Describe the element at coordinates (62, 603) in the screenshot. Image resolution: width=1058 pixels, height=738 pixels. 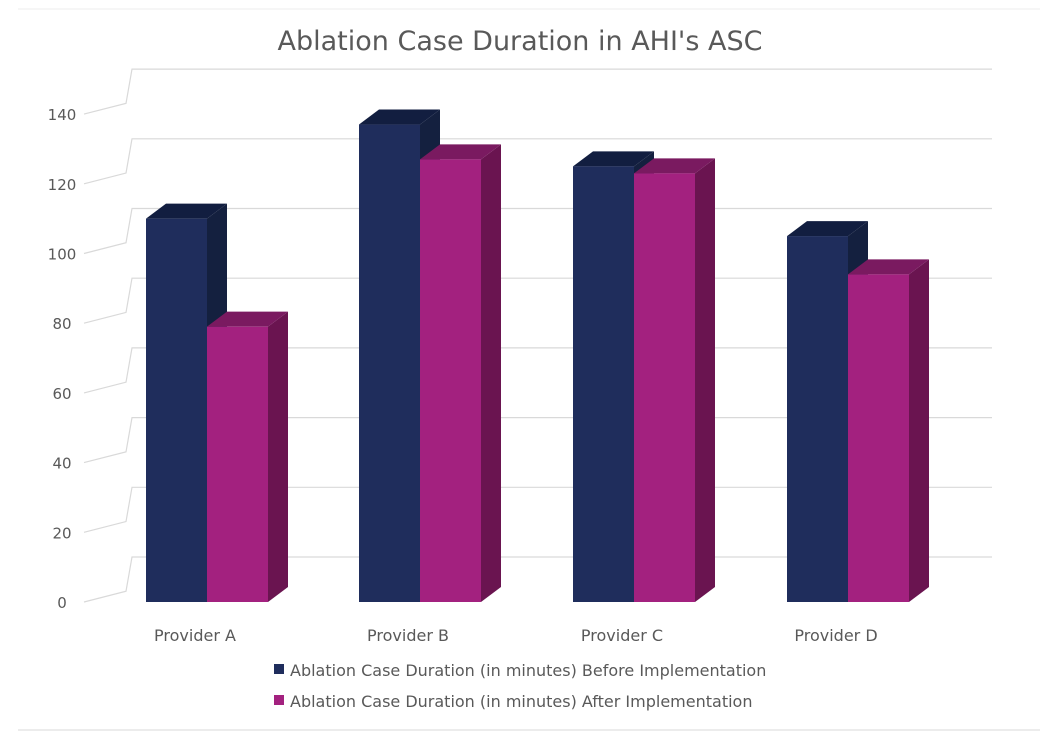
I see `y-tick-label: 0` at that location.